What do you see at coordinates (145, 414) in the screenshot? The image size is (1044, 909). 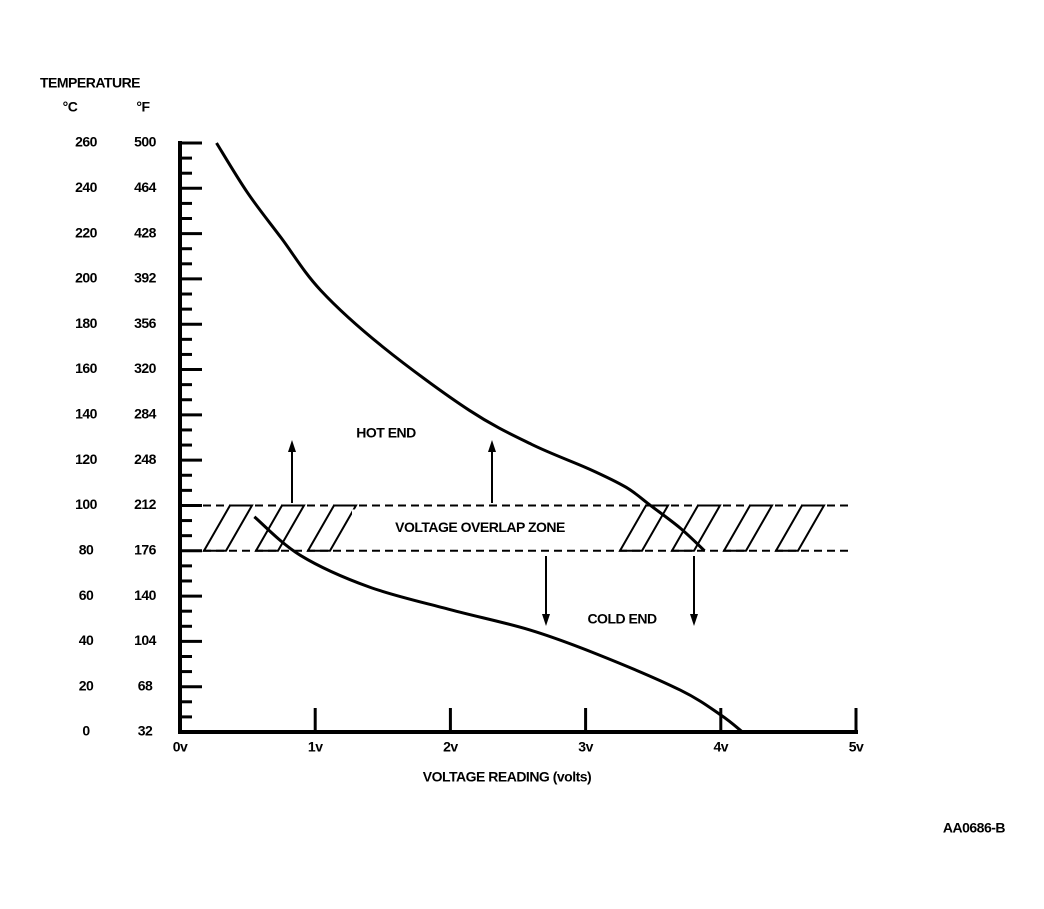 I see `y2-tick-label: 284` at bounding box center [145, 414].